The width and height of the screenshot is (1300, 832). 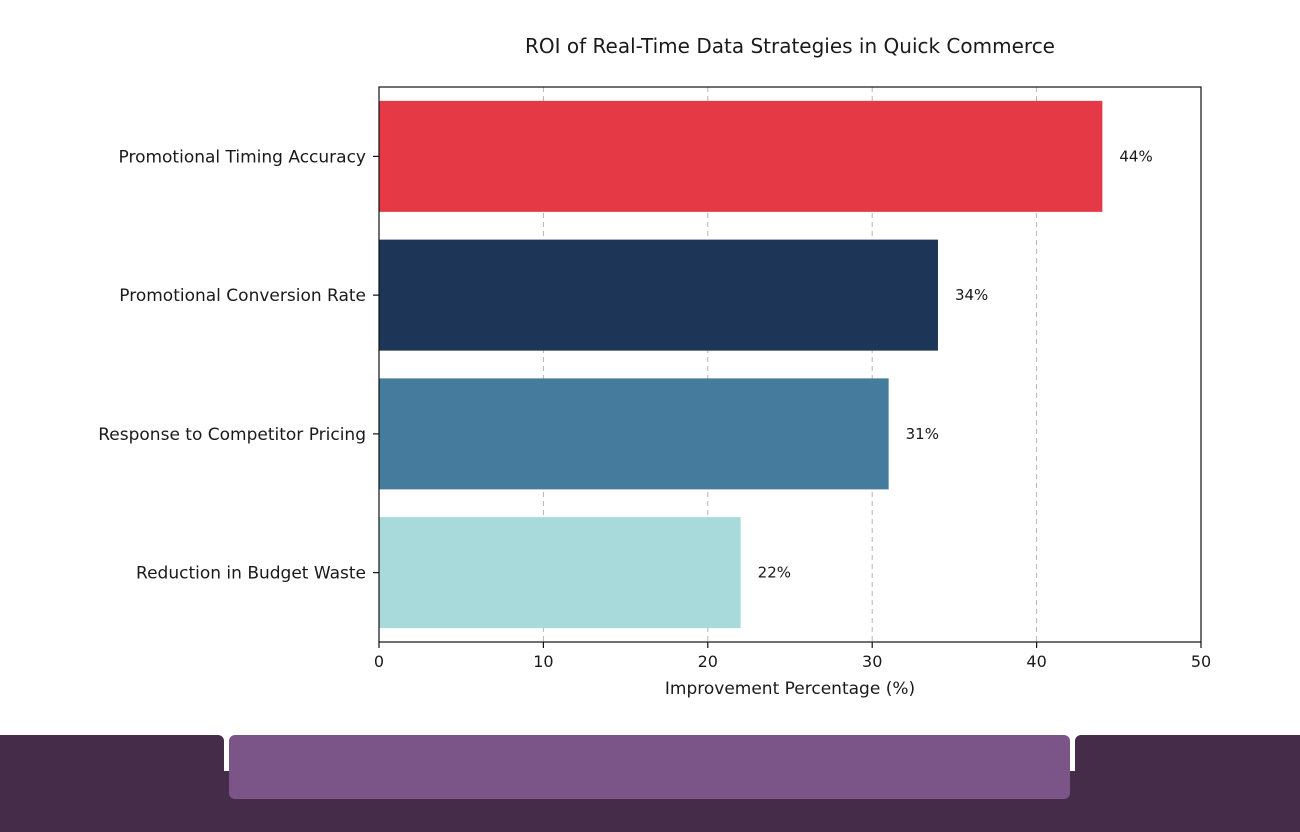 I want to click on x-tick-label: 0, so click(x=379, y=661).